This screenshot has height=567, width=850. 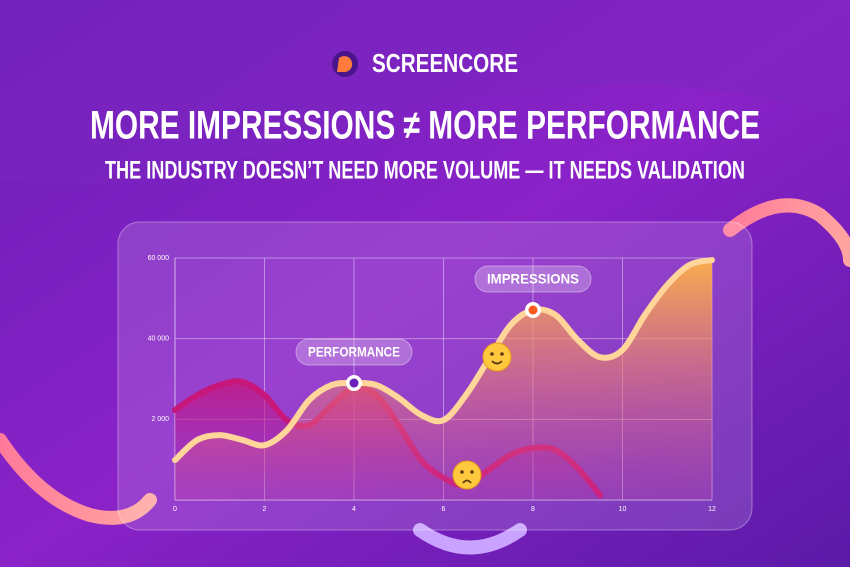 What do you see at coordinates (160, 419) in the screenshot?
I see `y-tick-label: 2 000` at bounding box center [160, 419].